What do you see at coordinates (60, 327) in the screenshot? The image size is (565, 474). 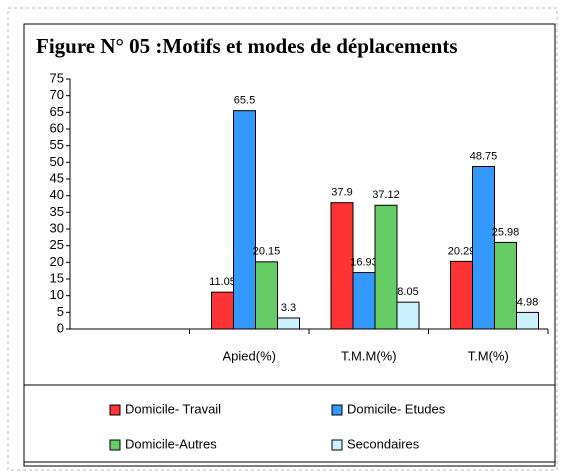 I see `y-tick-label: 0` at bounding box center [60, 327].